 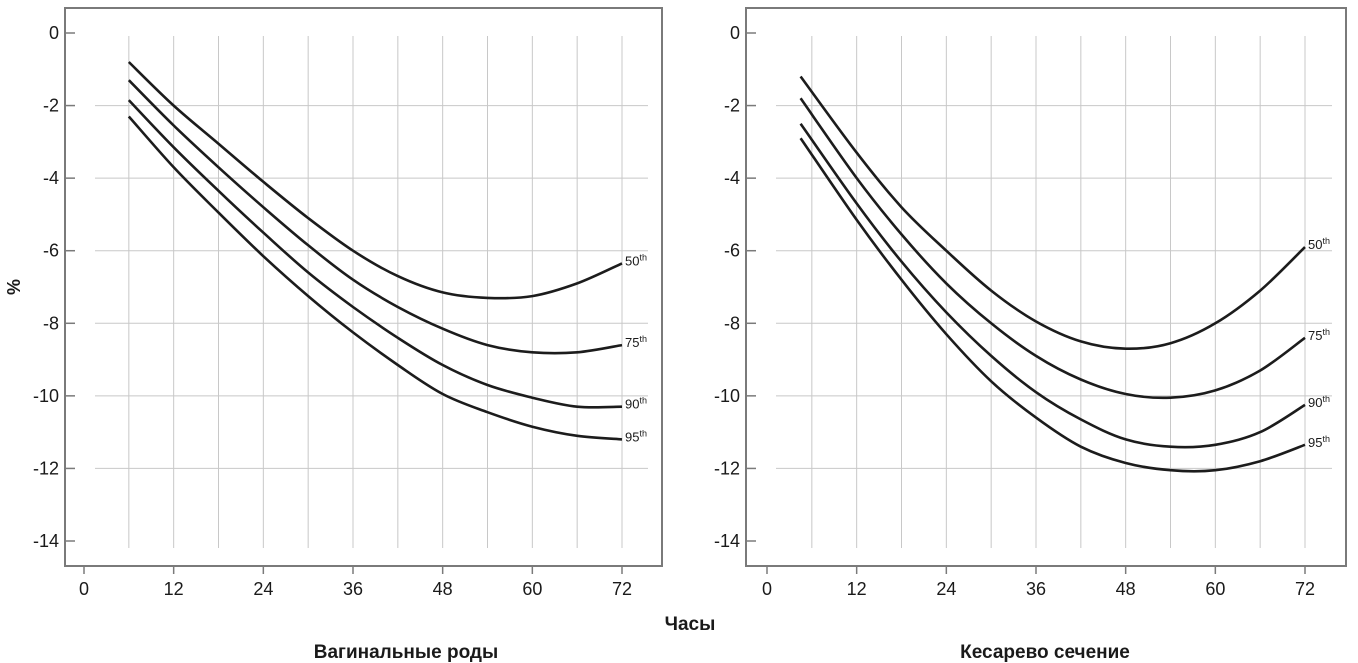 I want to click on series-line-50th, so click(x=375, y=180).